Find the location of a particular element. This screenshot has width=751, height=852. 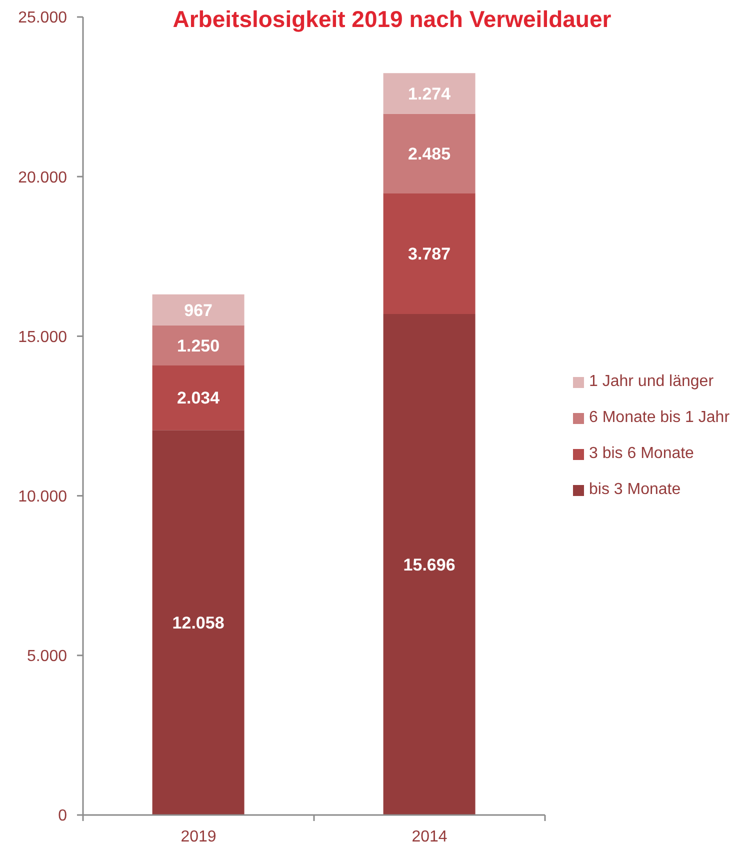

data-label: 967 is located at coordinates (198, 310).